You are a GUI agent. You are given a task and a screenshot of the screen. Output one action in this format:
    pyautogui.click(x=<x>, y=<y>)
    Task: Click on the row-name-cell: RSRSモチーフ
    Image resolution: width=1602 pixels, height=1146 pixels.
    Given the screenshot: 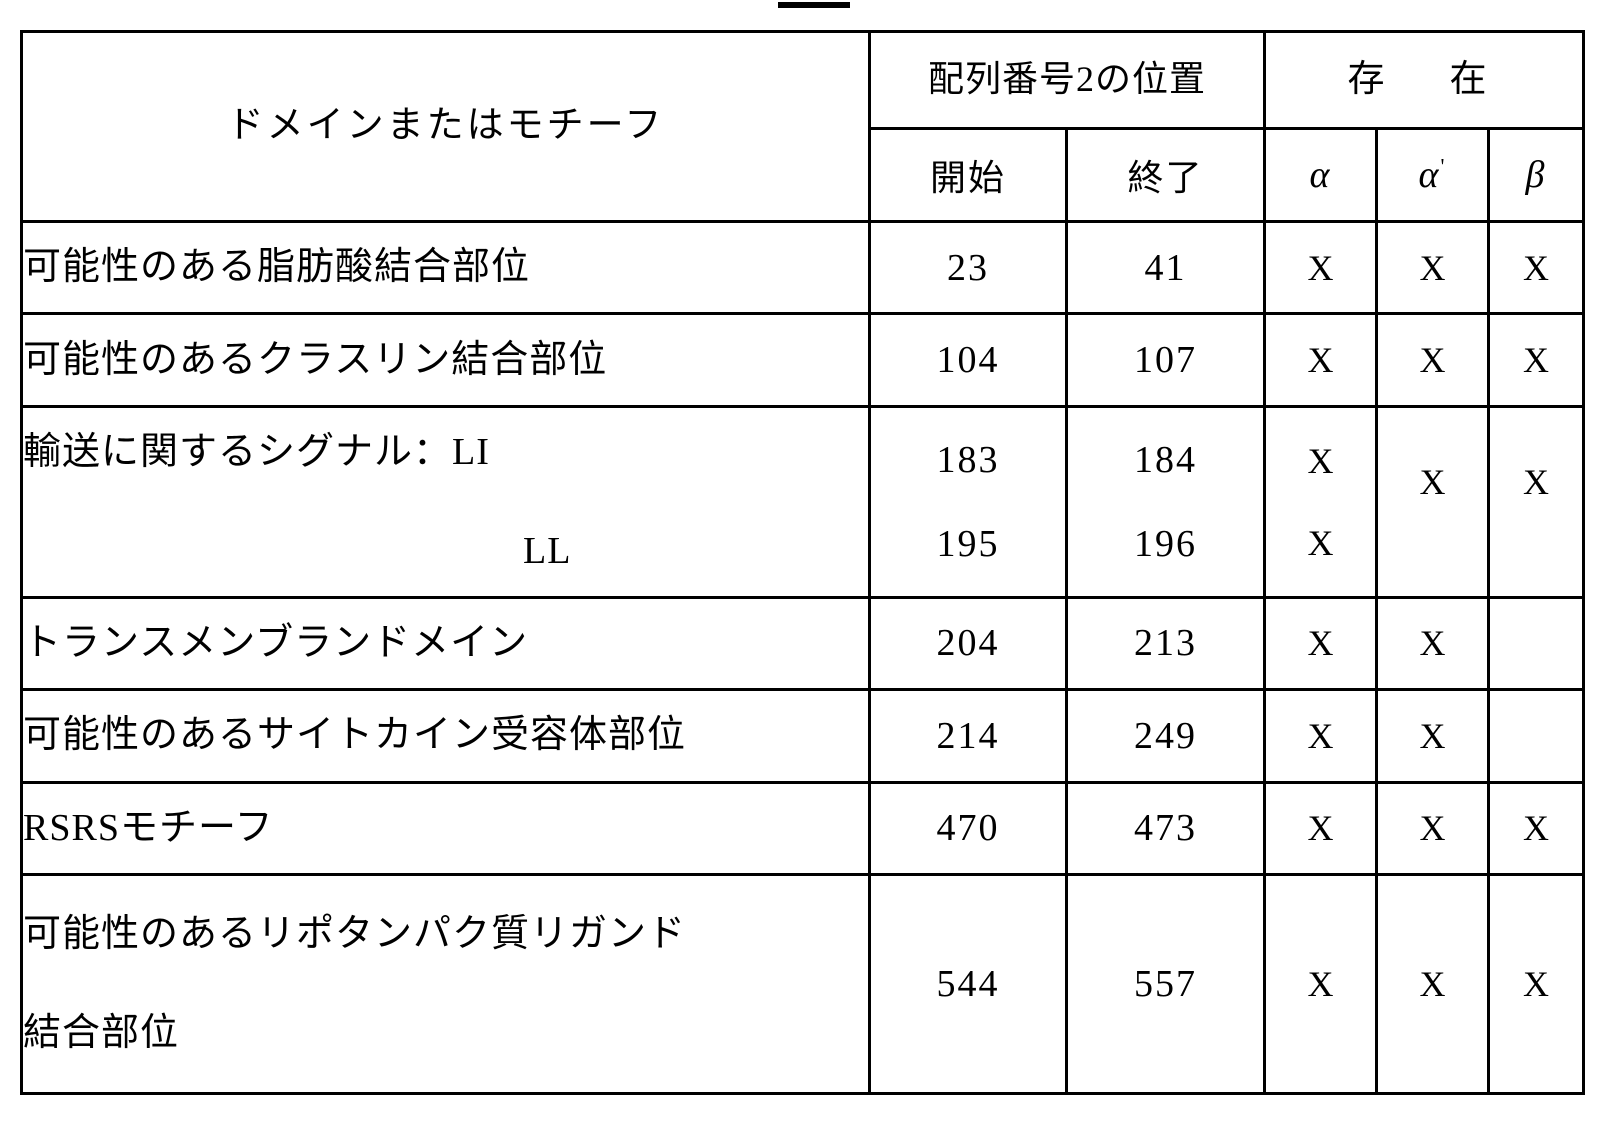 What is the action you would take?
    pyautogui.click(x=445, y=828)
    